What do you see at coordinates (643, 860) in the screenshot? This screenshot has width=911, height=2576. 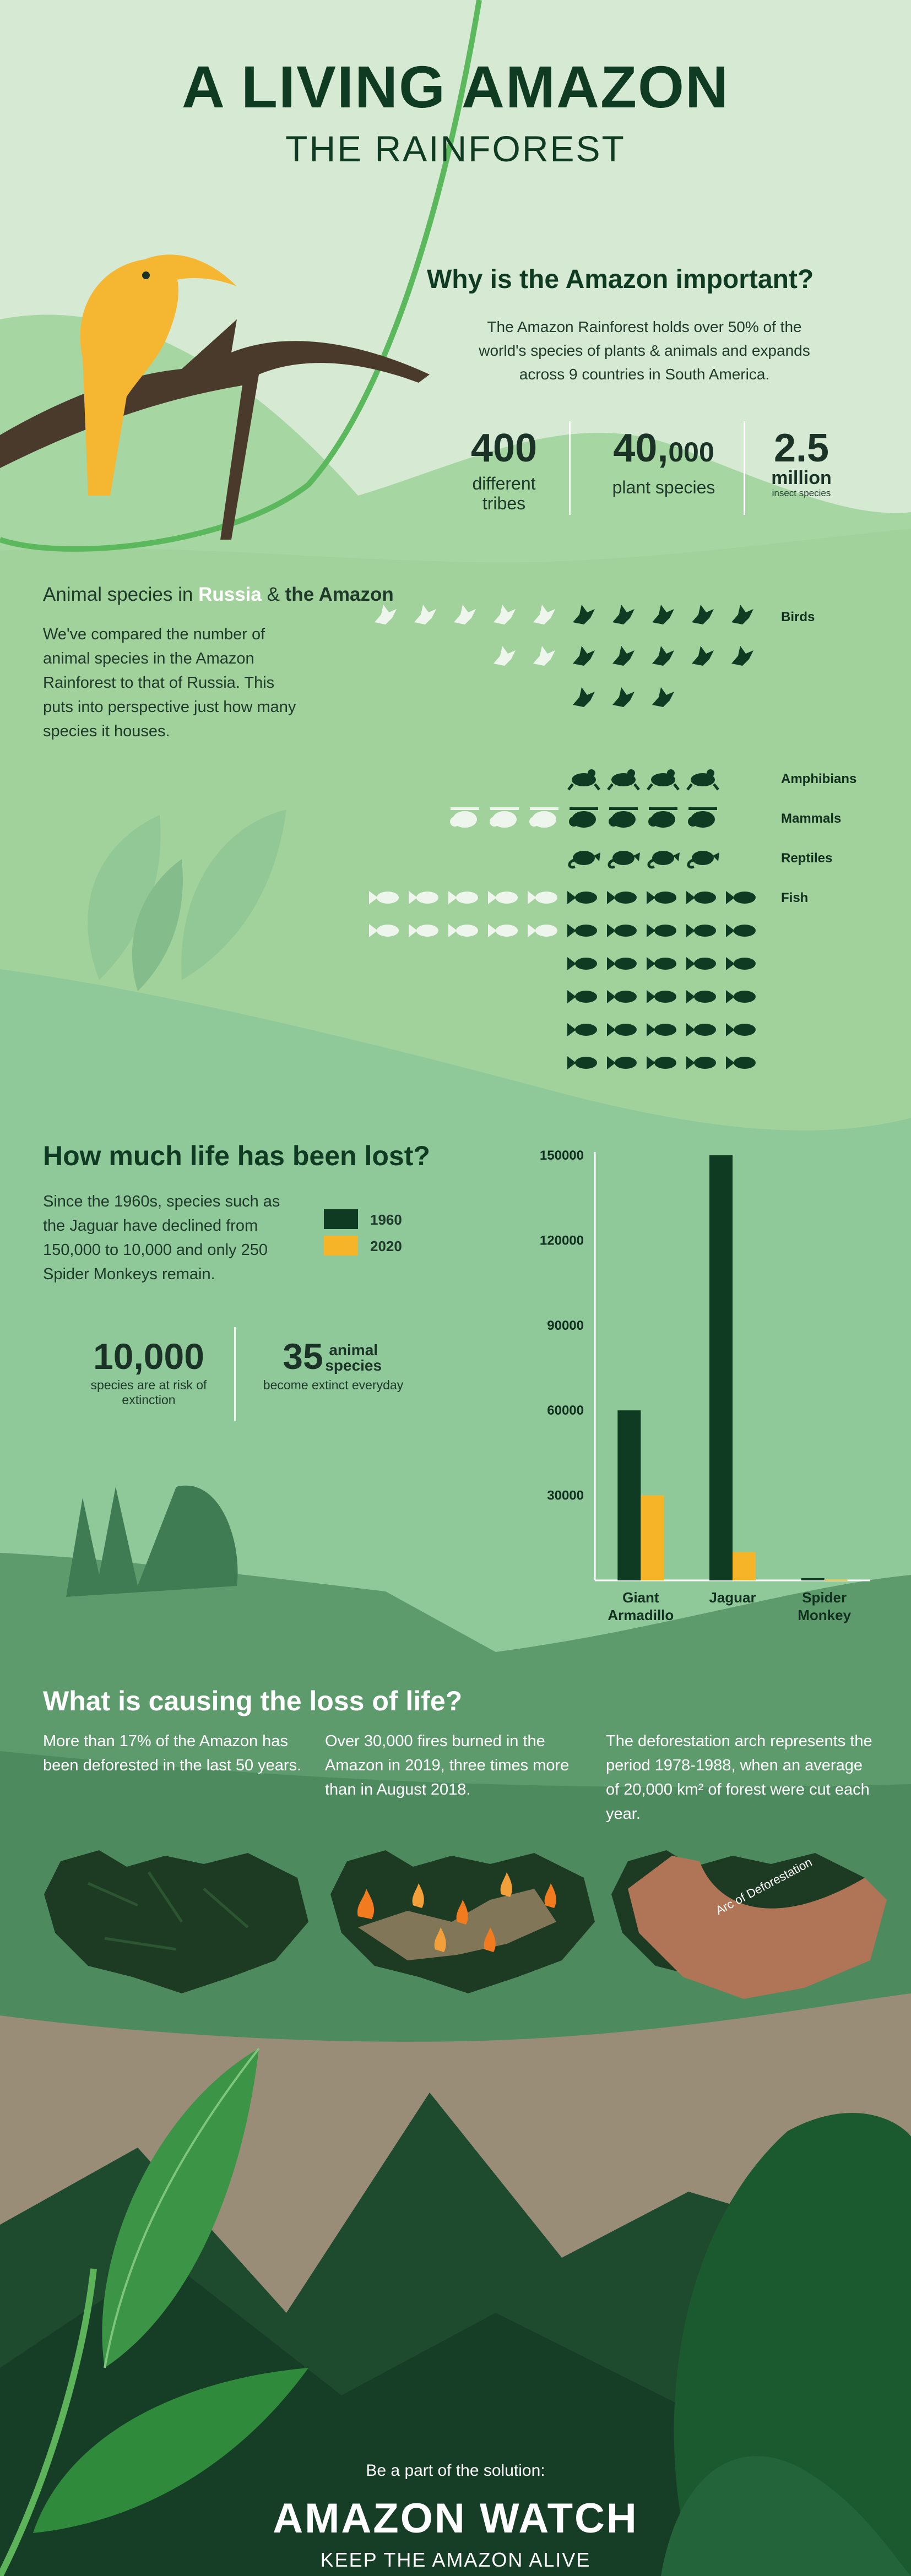 I see `species-row-reptiles` at bounding box center [643, 860].